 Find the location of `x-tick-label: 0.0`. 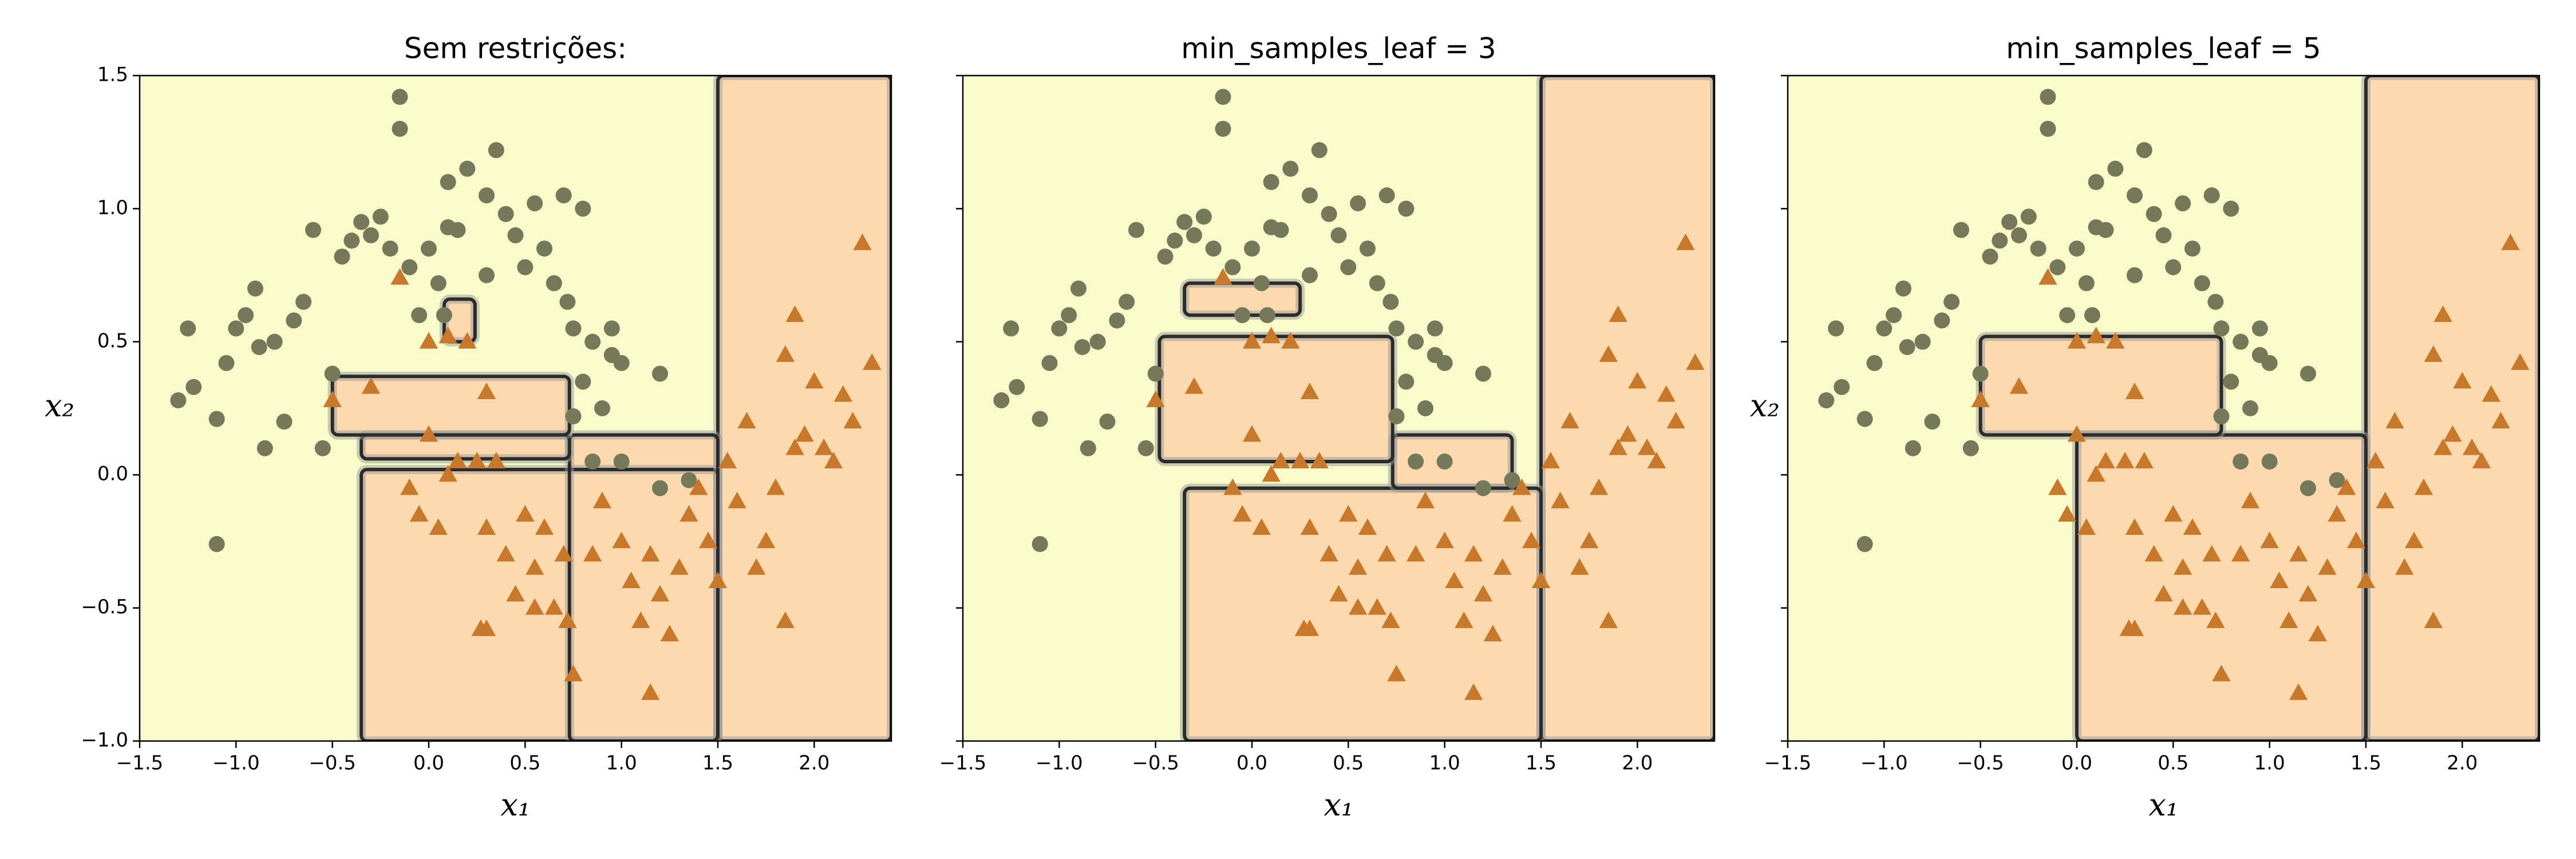

x-tick-label: 0.0 is located at coordinates (428, 764).